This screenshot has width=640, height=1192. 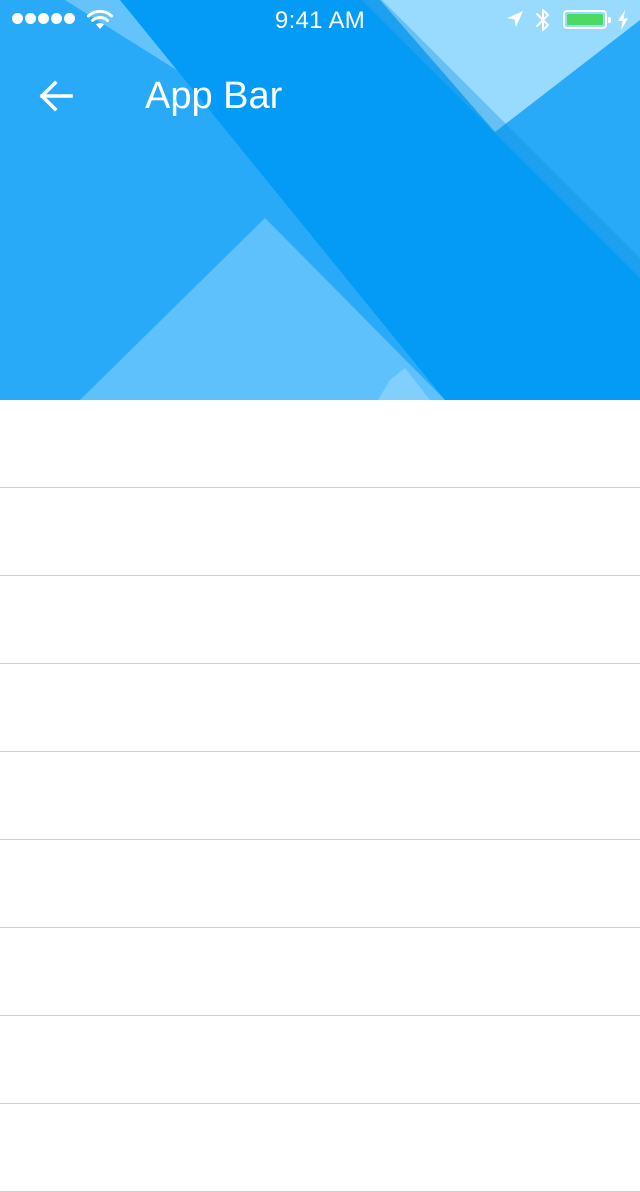 What do you see at coordinates (100, 19) in the screenshot?
I see `wifi-icon` at bounding box center [100, 19].